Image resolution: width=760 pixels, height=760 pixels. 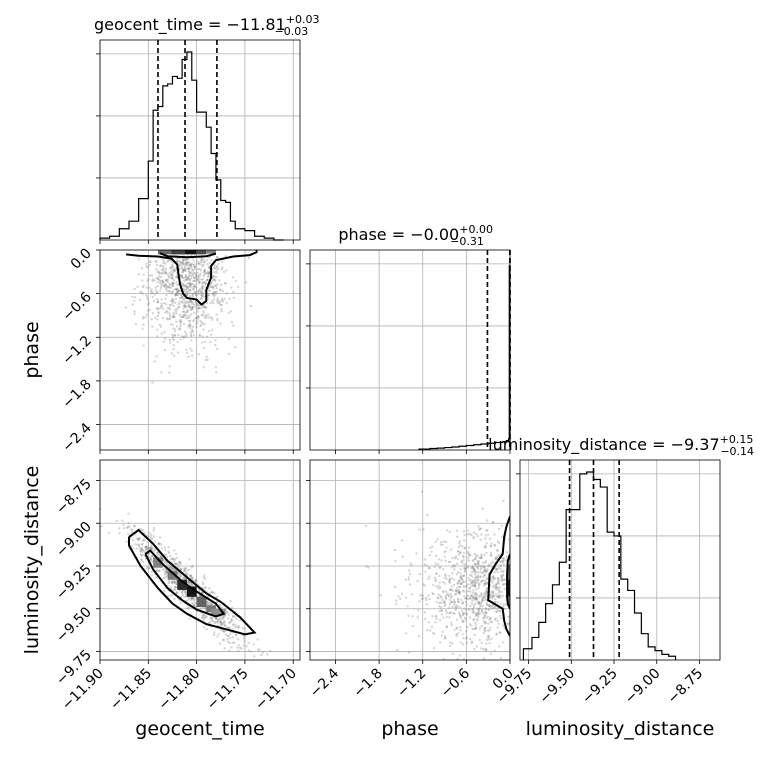 What do you see at coordinates (292, 31) in the screenshot?
I see `title-lower-error: −0.03` at bounding box center [292, 31].